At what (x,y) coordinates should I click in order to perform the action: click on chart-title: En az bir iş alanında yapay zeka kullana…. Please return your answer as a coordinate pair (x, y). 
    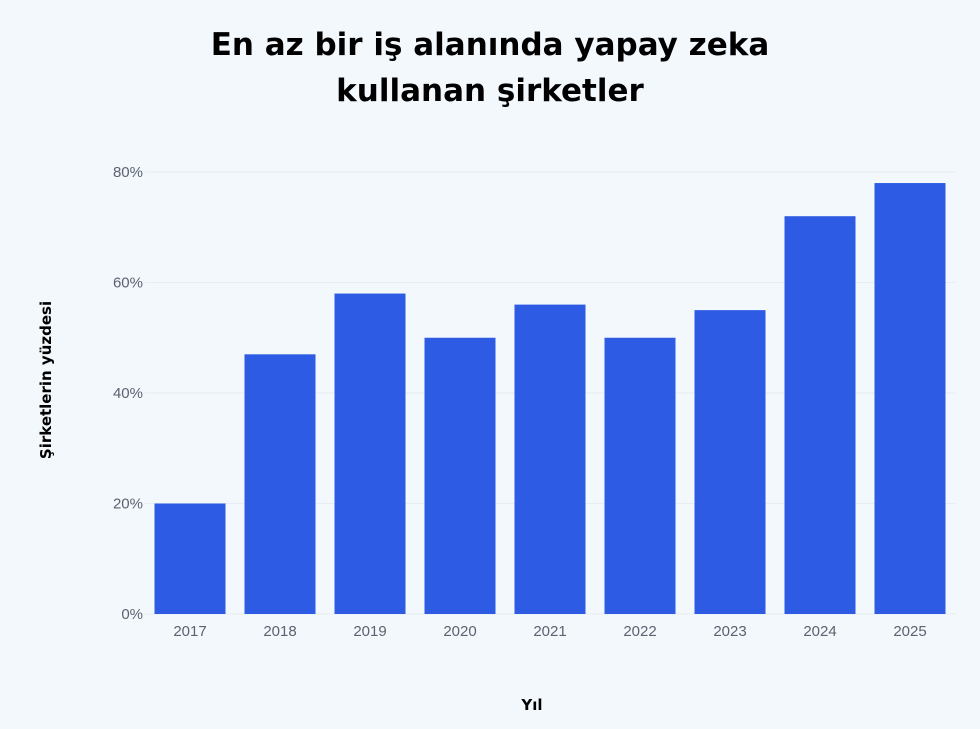
    Looking at the image, I should click on (490, 68).